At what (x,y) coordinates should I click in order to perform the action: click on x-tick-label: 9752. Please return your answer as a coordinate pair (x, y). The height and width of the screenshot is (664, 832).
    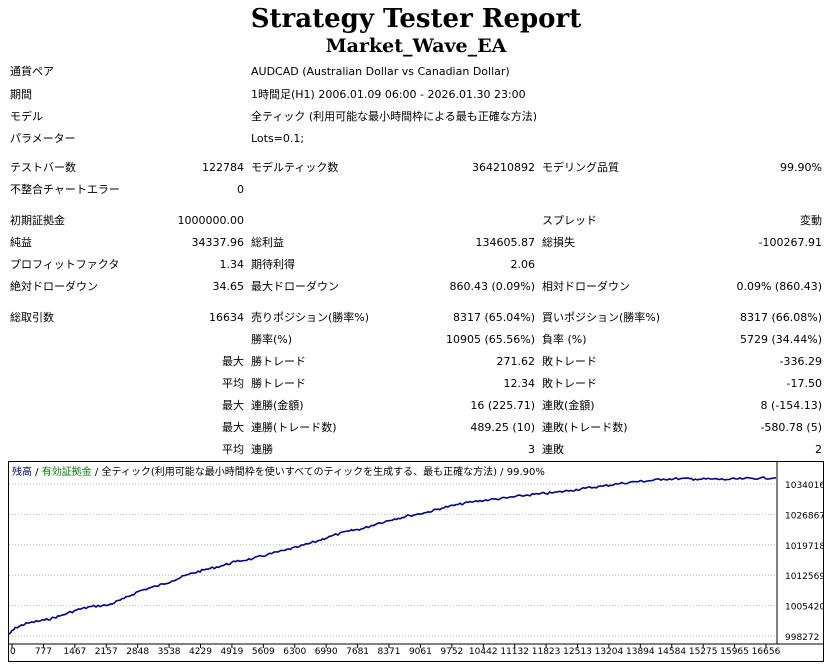
    Looking at the image, I should click on (451, 652).